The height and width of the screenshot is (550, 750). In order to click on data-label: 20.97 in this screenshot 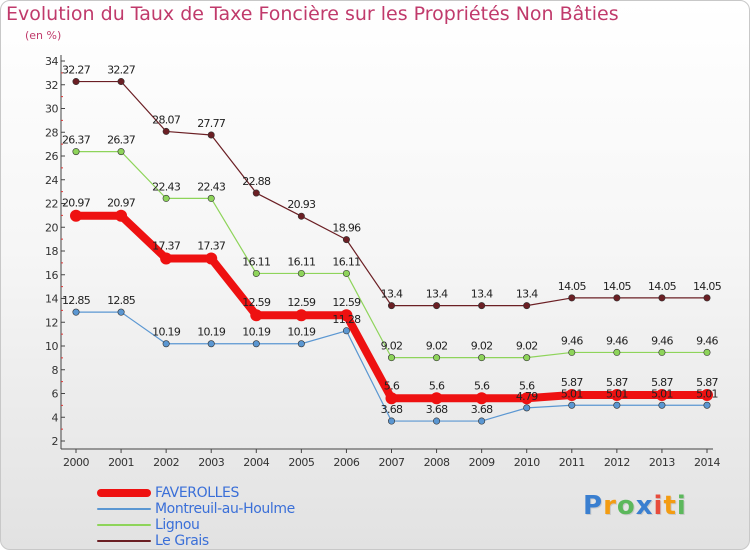, I will do `click(121, 203)`.